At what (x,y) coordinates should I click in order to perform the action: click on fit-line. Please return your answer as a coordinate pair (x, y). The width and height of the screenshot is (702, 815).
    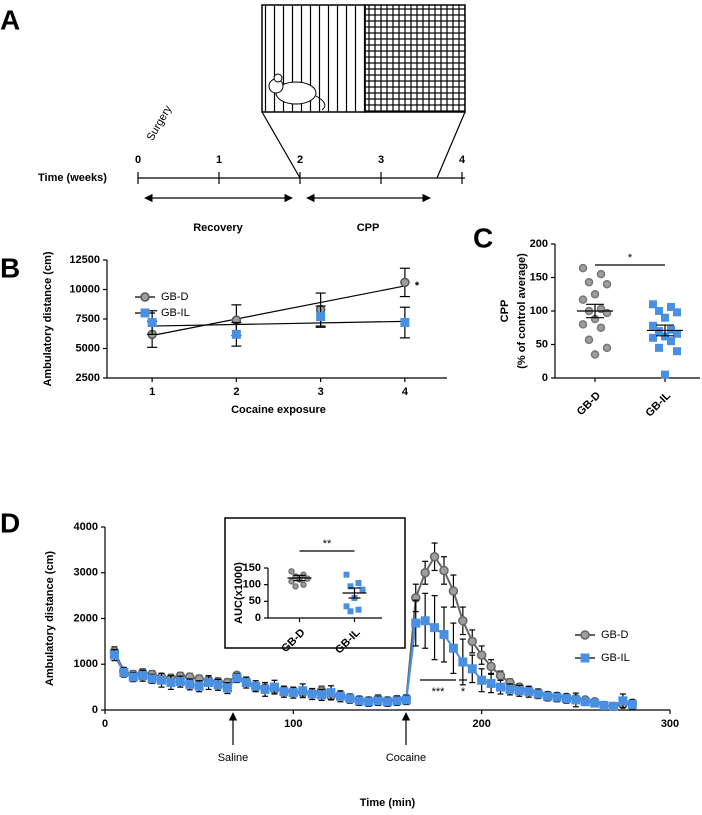
    Looking at the image, I should click on (278, 311).